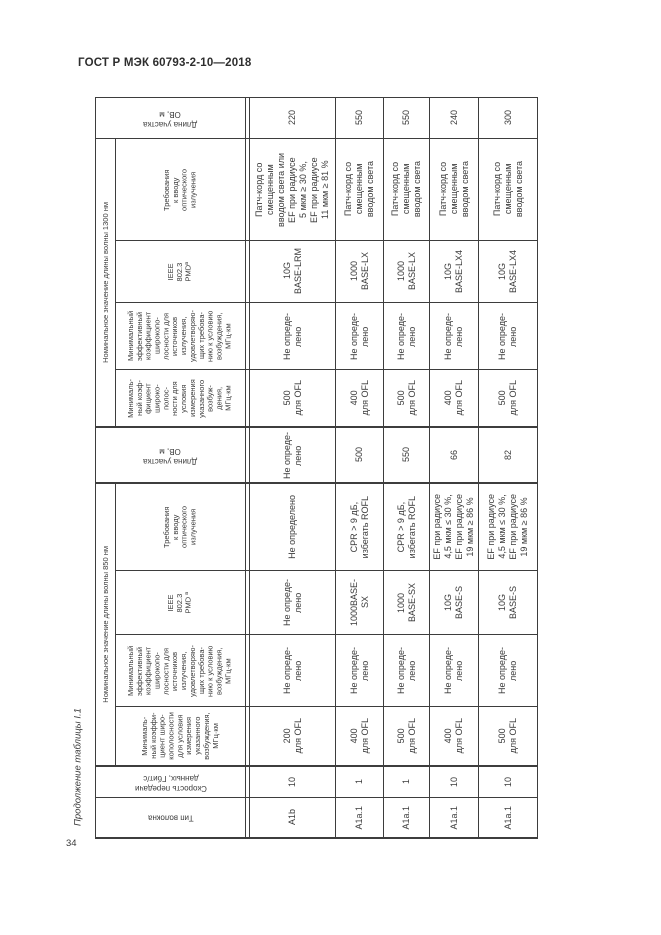 This screenshot has width=661, height=935. I want to click on table-cell: 240, so click(454, 118).